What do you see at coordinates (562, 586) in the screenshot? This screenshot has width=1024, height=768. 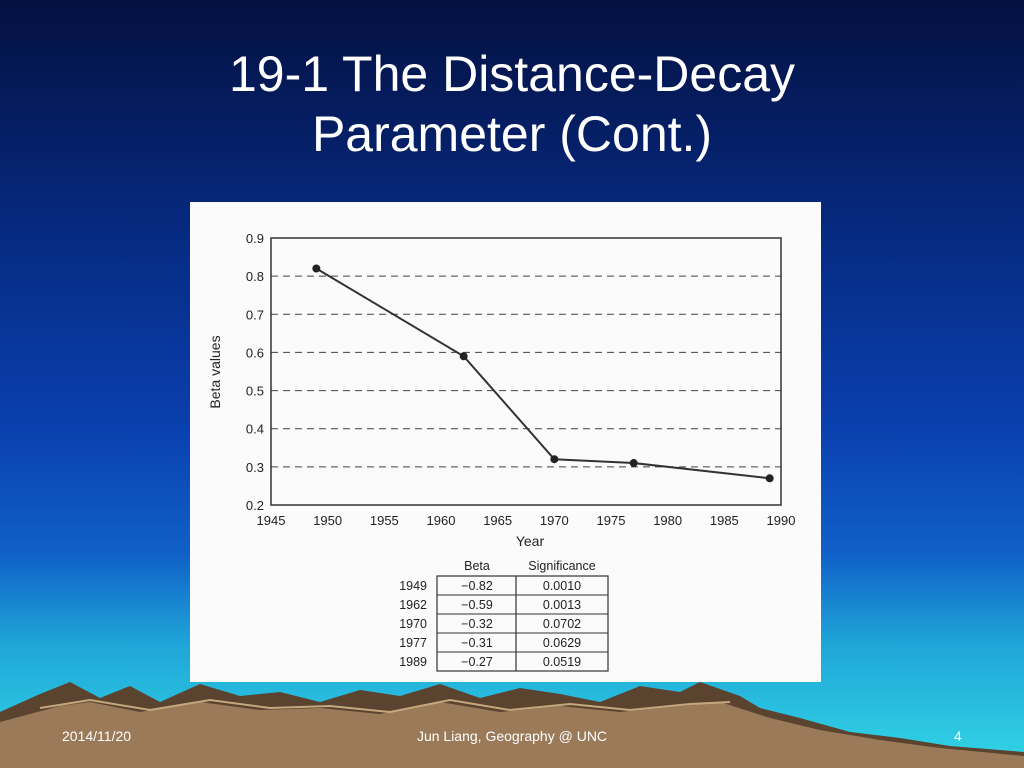 I see `table-cell-significance: 0.0010` at bounding box center [562, 586].